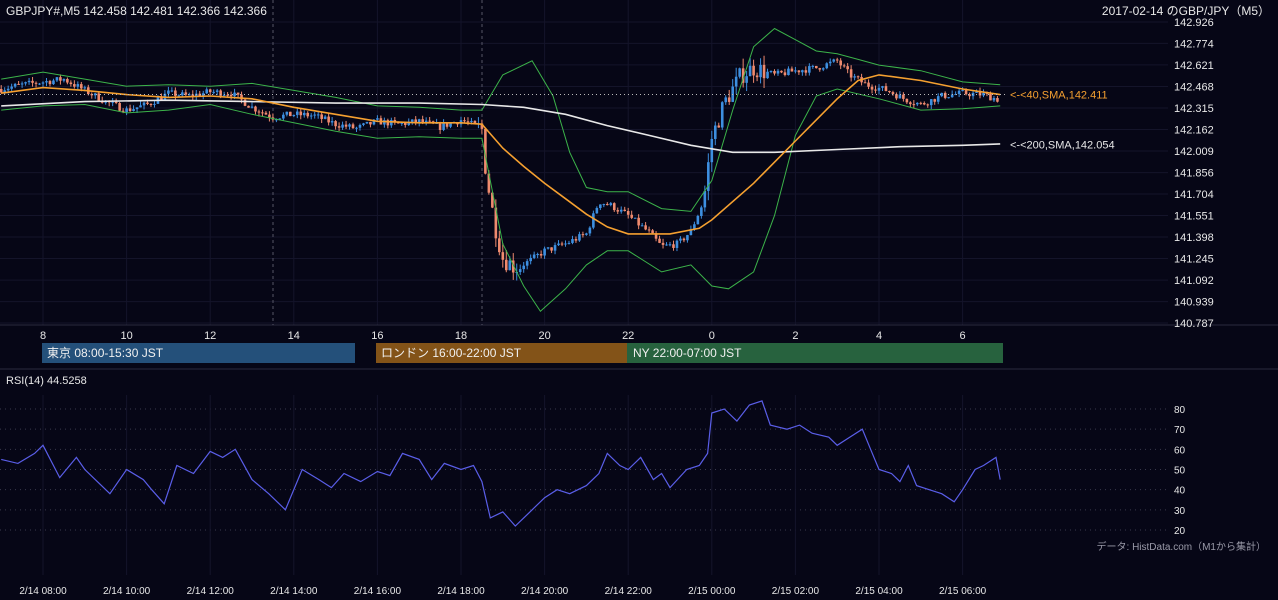 The height and width of the screenshot is (600, 1278). Describe the element at coordinates (43, 336) in the screenshot. I see `hour-tick-label: 8` at that location.